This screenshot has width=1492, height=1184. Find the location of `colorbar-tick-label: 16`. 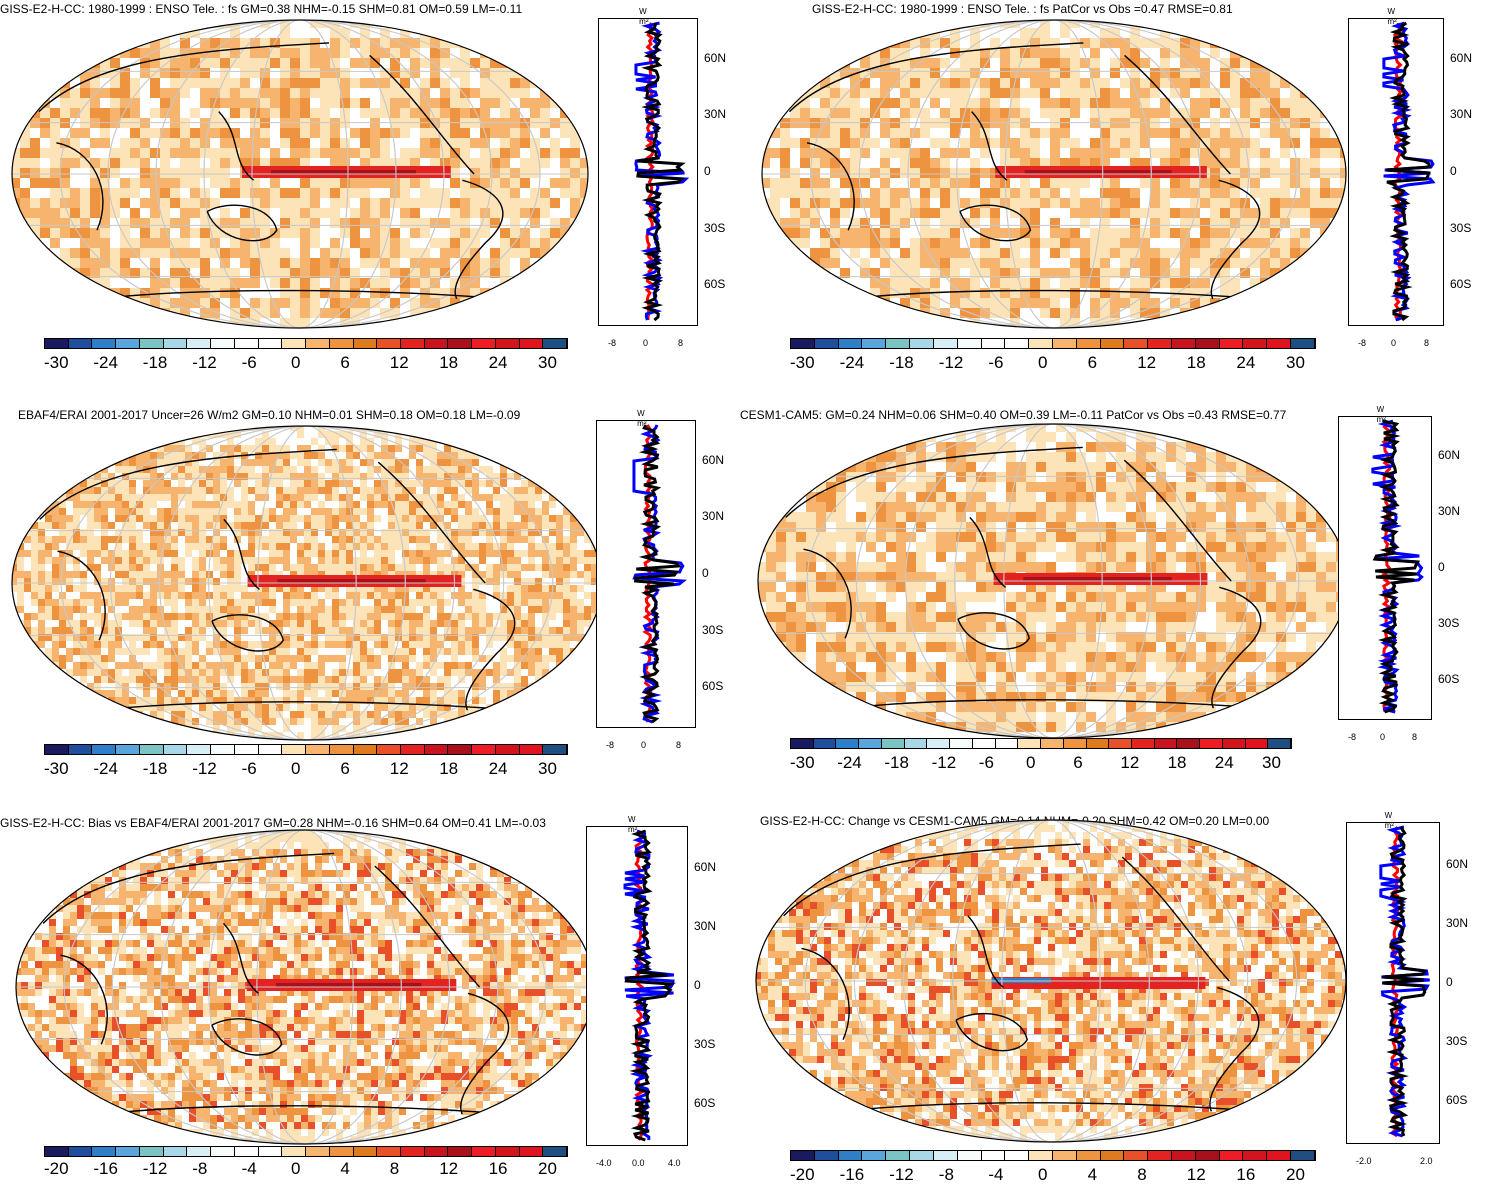

colorbar-tick-label: 16 is located at coordinates (498, 1168).